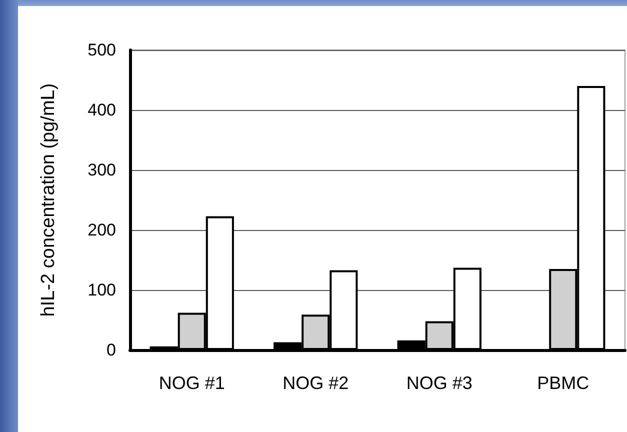 Image resolution: width=627 pixels, height=432 pixels. I want to click on y-tick-label: 400, so click(102, 110).